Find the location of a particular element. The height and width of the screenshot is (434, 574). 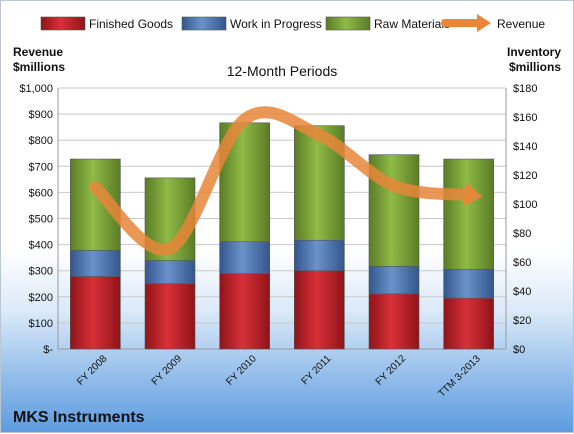

footer: MKS Instruments is located at coordinates (79, 417).